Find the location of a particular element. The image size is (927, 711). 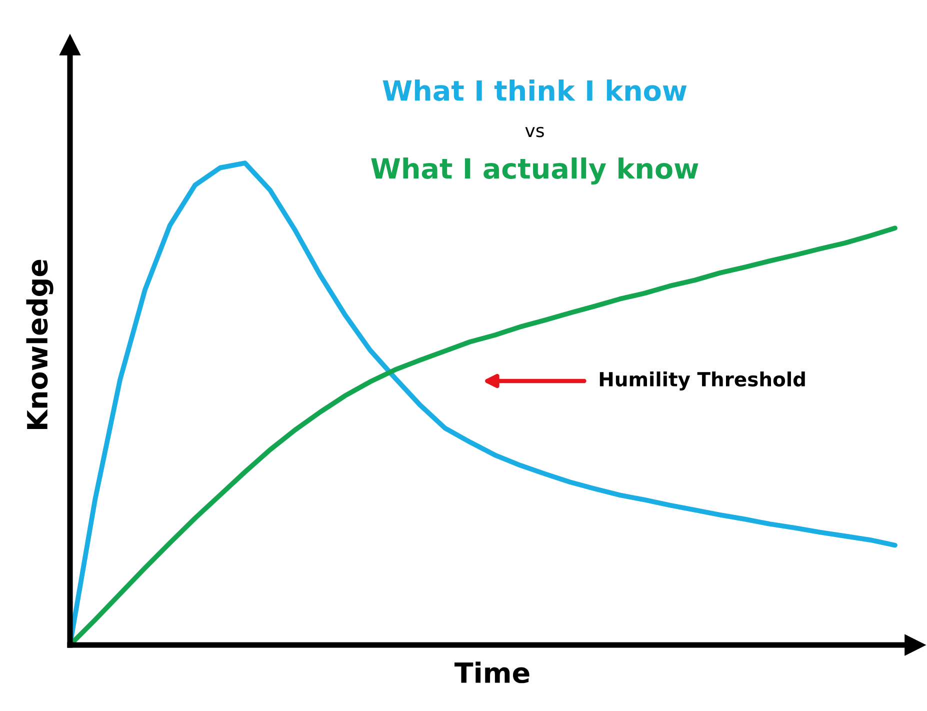

text: vs is located at coordinates (534, 132).